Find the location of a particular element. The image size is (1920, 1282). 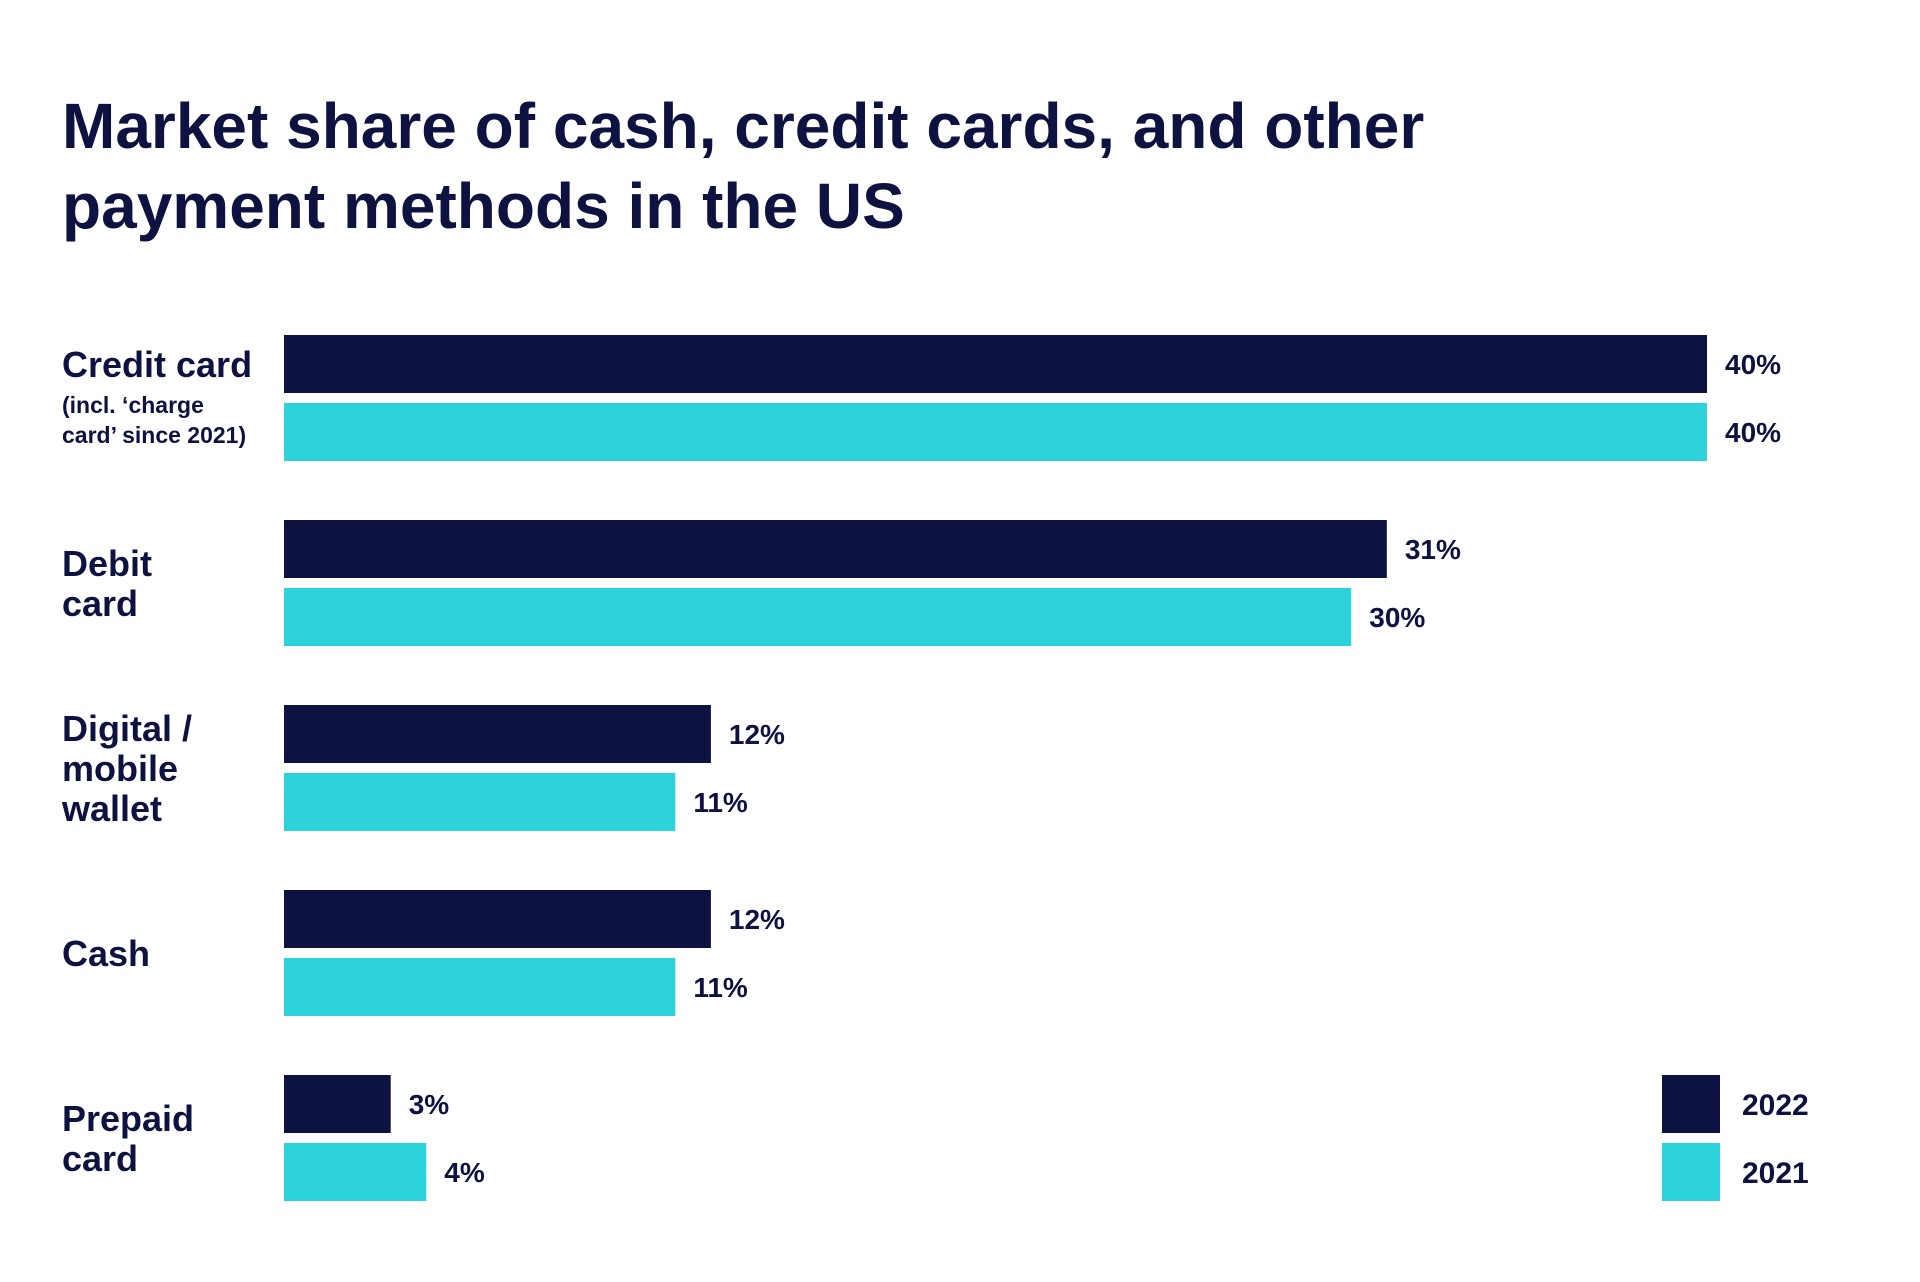

category-label: Cash is located at coordinates (106, 953).